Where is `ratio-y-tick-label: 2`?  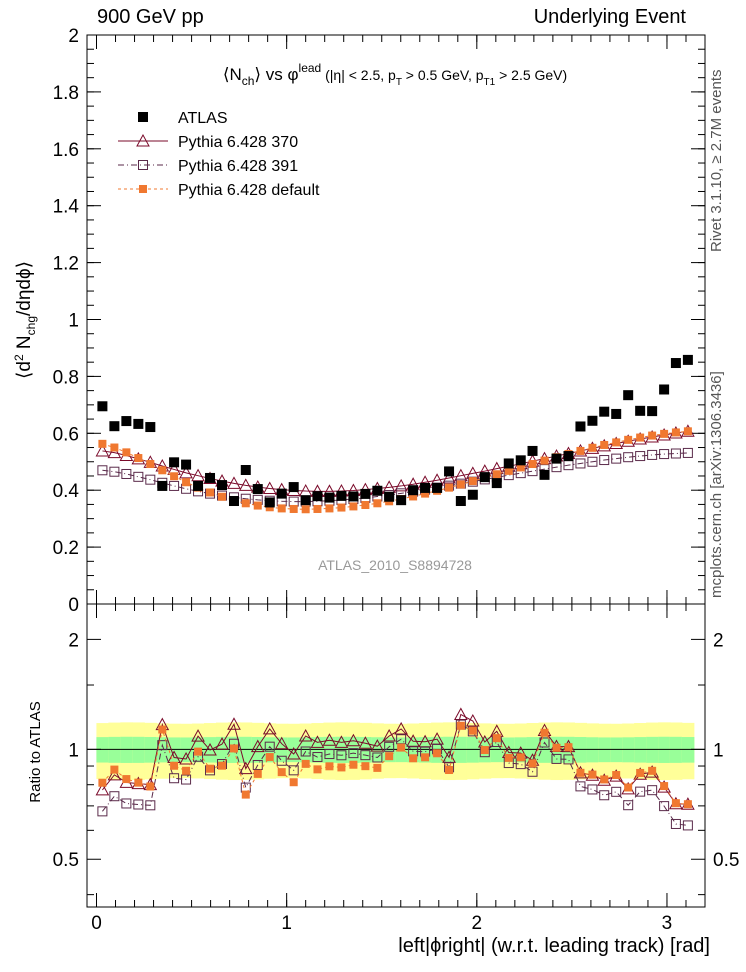 ratio-y-tick-label: 2 is located at coordinates (73, 640).